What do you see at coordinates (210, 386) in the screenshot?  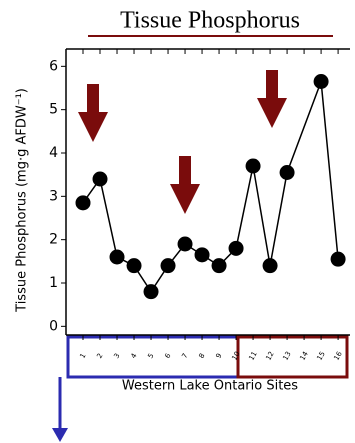 I see `x-axis-label: Western Lake Ontario Sites` at bounding box center [210, 386].